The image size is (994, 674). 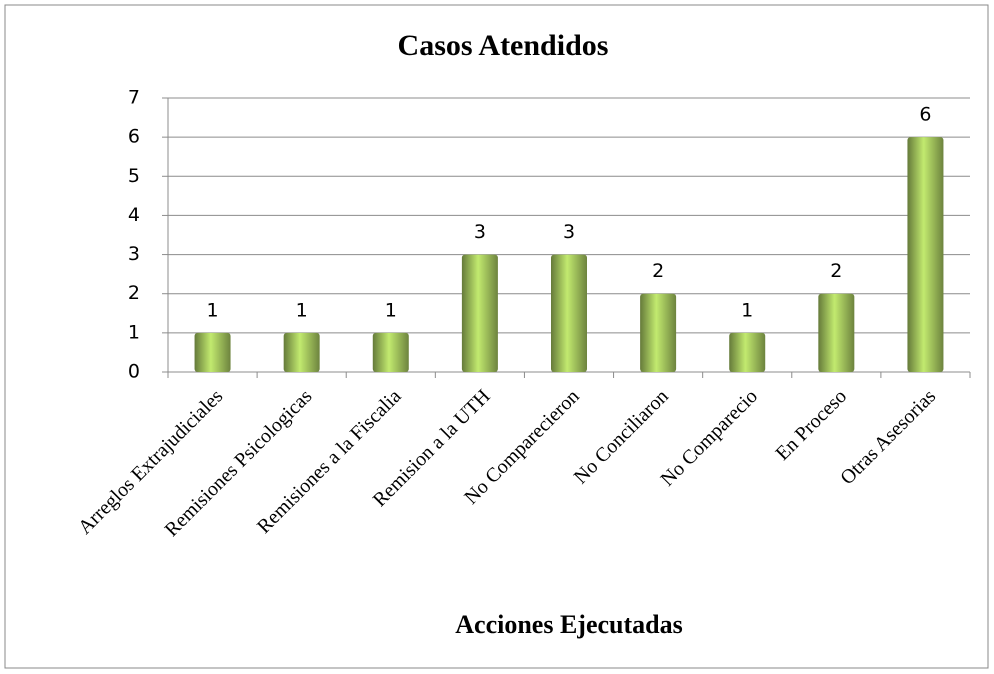 What do you see at coordinates (134, 98) in the screenshot?
I see `y-tick-label: 7` at bounding box center [134, 98].